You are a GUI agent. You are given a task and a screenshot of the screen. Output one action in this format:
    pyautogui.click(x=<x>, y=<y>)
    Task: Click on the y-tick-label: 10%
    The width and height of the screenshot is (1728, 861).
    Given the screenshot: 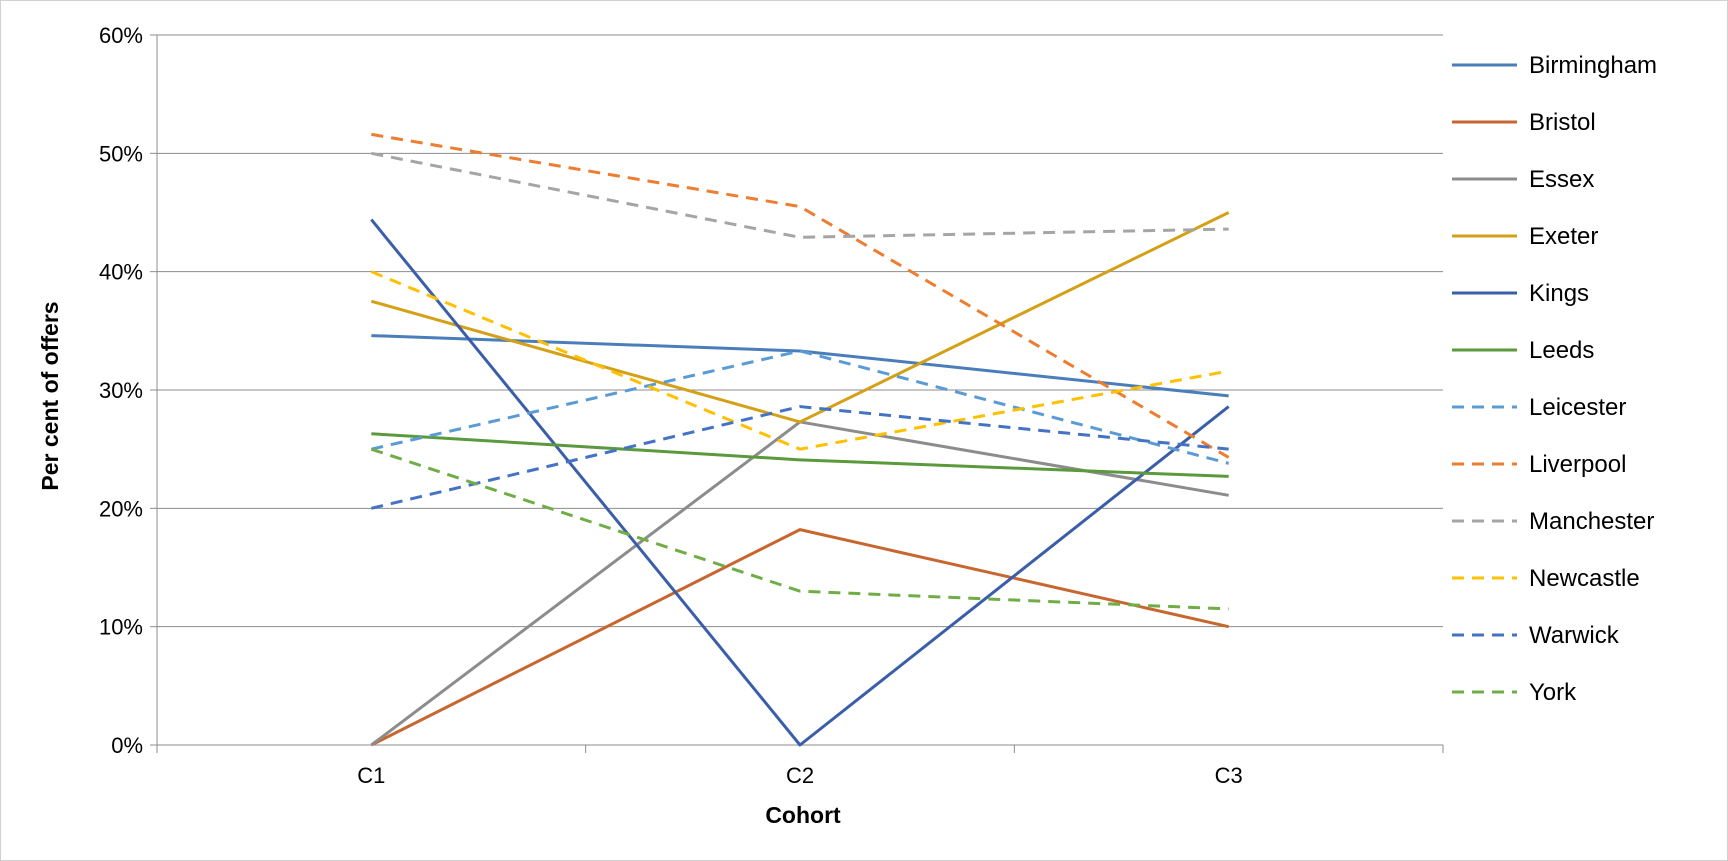 What is the action you would take?
    pyautogui.click(x=121, y=627)
    